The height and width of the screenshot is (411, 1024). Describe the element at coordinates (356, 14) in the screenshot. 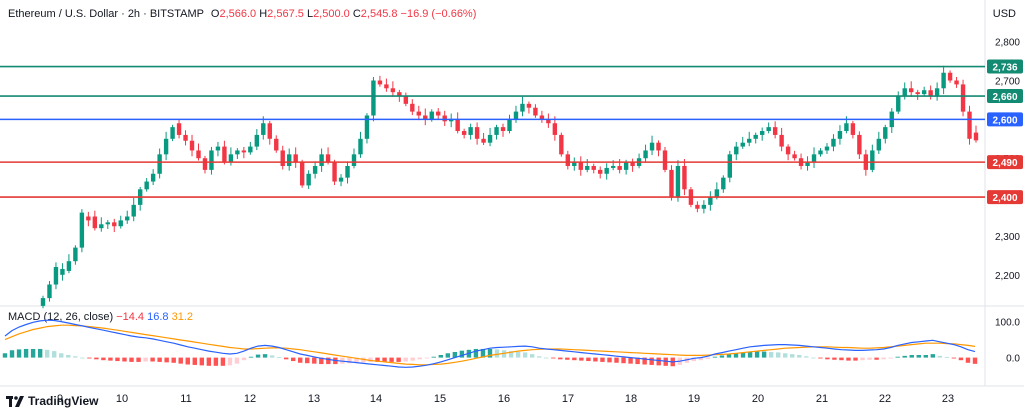

I see `close-label: C` at that location.